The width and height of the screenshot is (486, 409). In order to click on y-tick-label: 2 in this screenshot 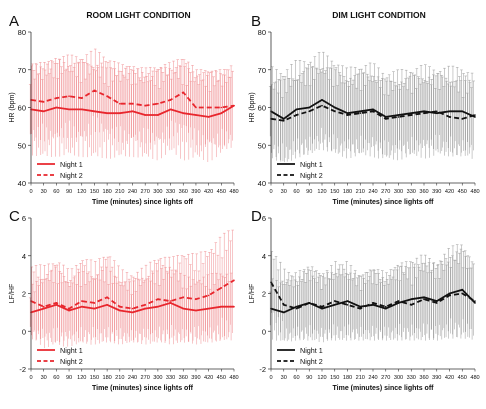, I will do `click(24, 294)`.